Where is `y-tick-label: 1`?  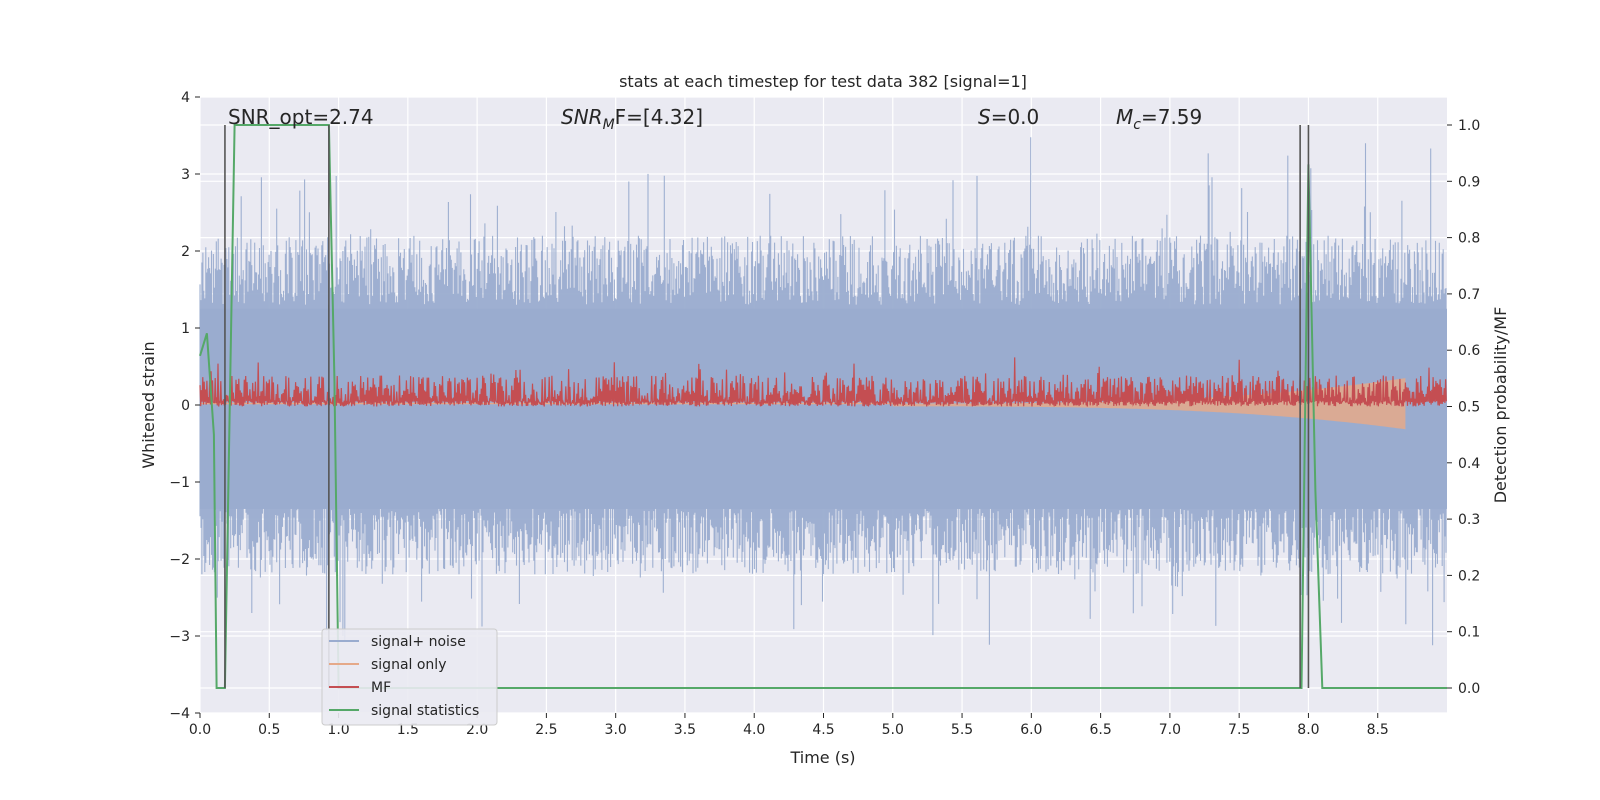 y-tick-label: 1 is located at coordinates (185, 329).